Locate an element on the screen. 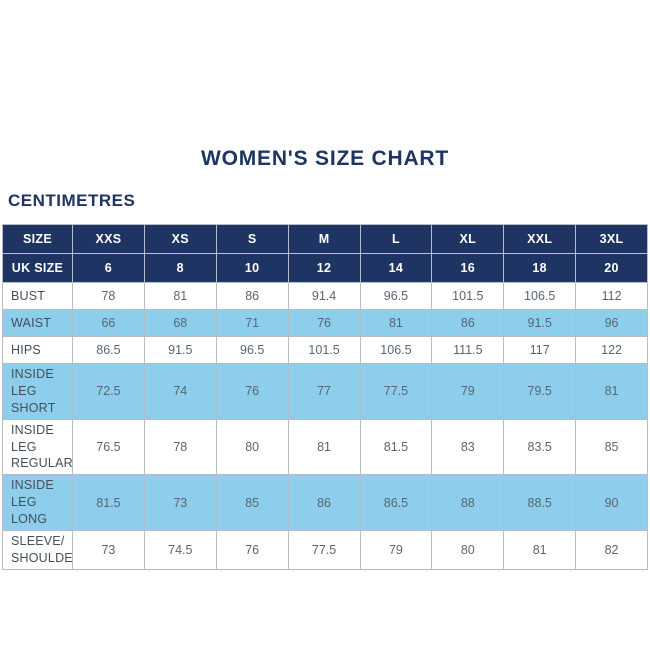  row-label-cell: HIPS is located at coordinates (37, 350).